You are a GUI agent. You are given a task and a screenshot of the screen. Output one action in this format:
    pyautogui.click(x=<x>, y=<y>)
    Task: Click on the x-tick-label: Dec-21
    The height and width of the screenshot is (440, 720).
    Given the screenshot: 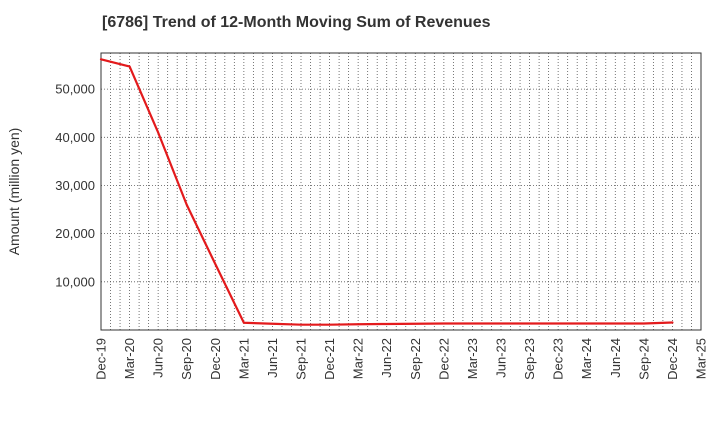 What is the action you would take?
    pyautogui.click(x=329, y=359)
    